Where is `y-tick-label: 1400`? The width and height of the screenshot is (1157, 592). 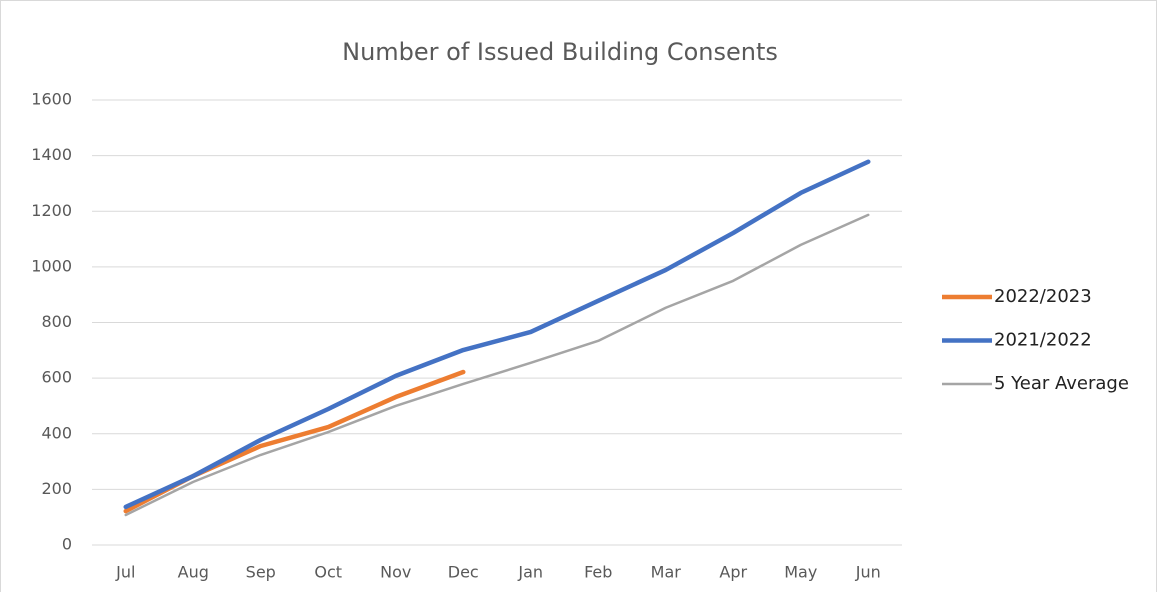 y-tick-label: 1400 is located at coordinates (51, 154).